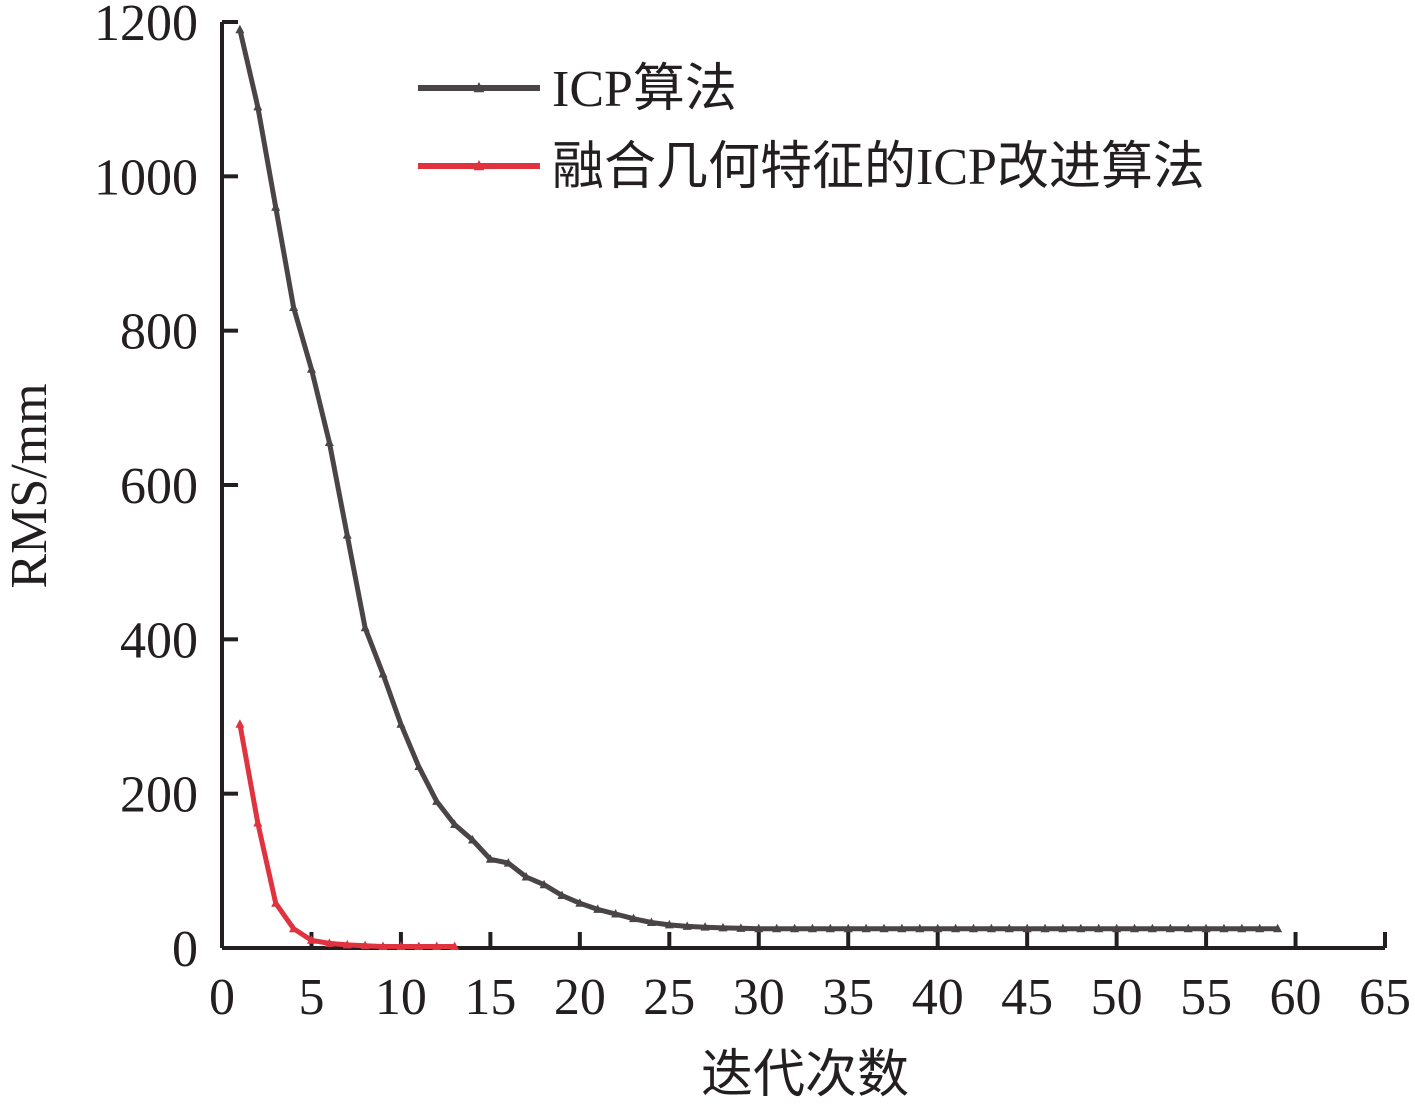 The width and height of the screenshot is (1415, 1109). What do you see at coordinates (185, 949) in the screenshot?
I see `y-tick-label: 0` at bounding box center [185, 949].